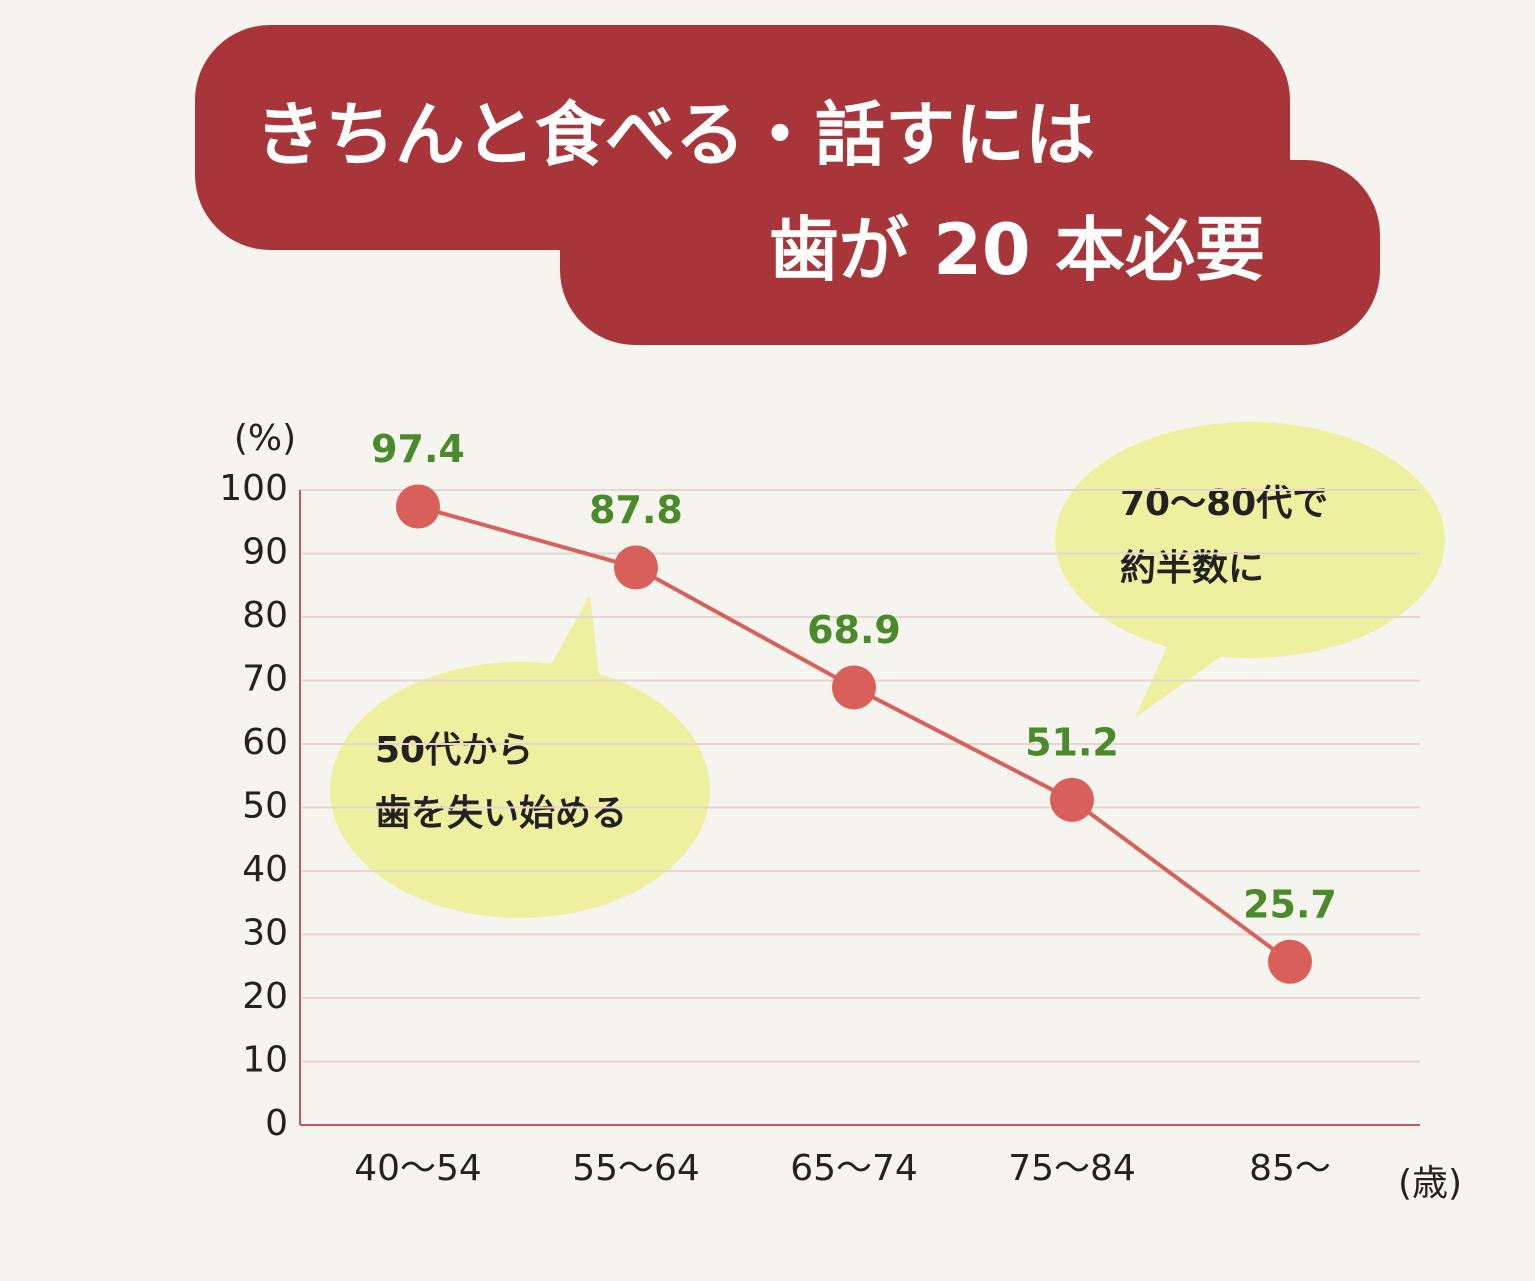  I want to click on y-tick-label: 10, so click(265, 1060).